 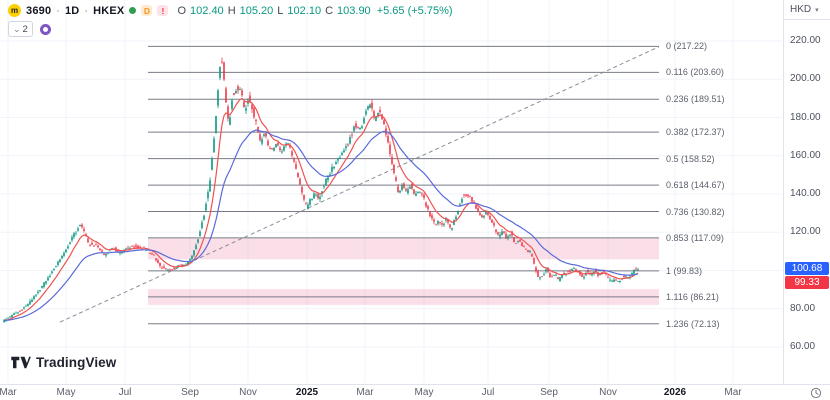 I want to click on price-tick-label: 220.00, so click(x=805, y=40).